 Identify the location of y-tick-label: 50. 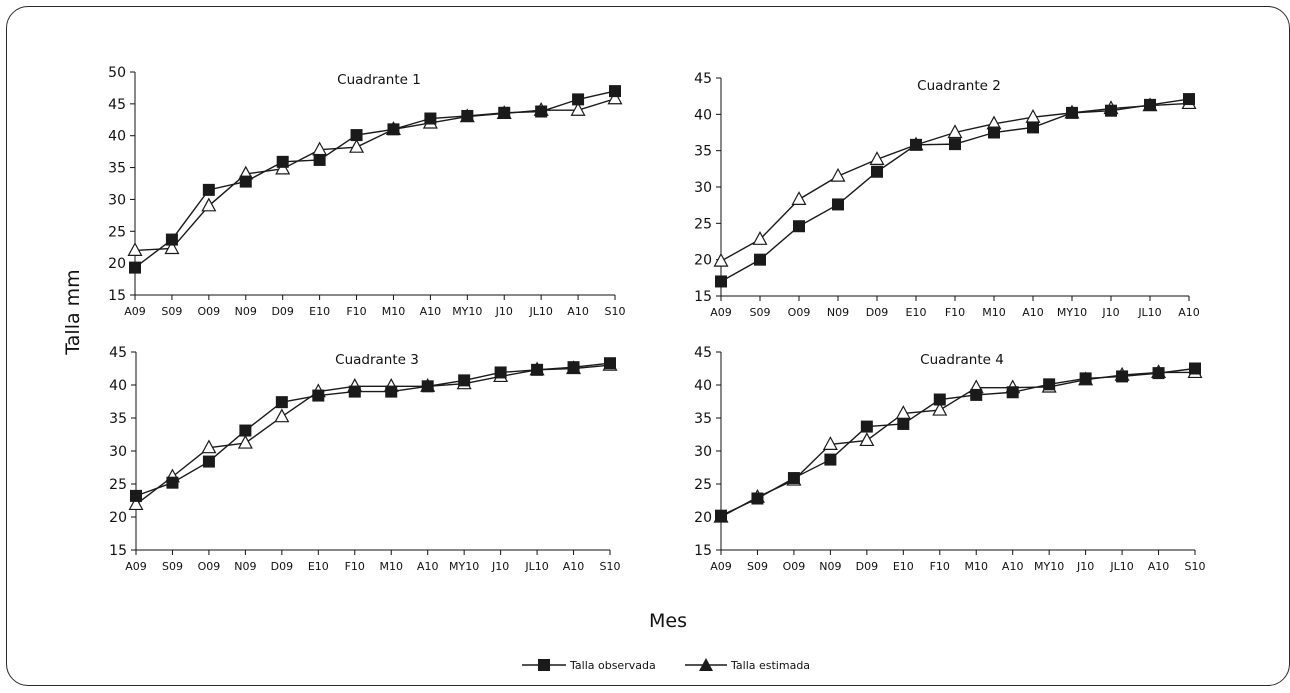
(117, 73).